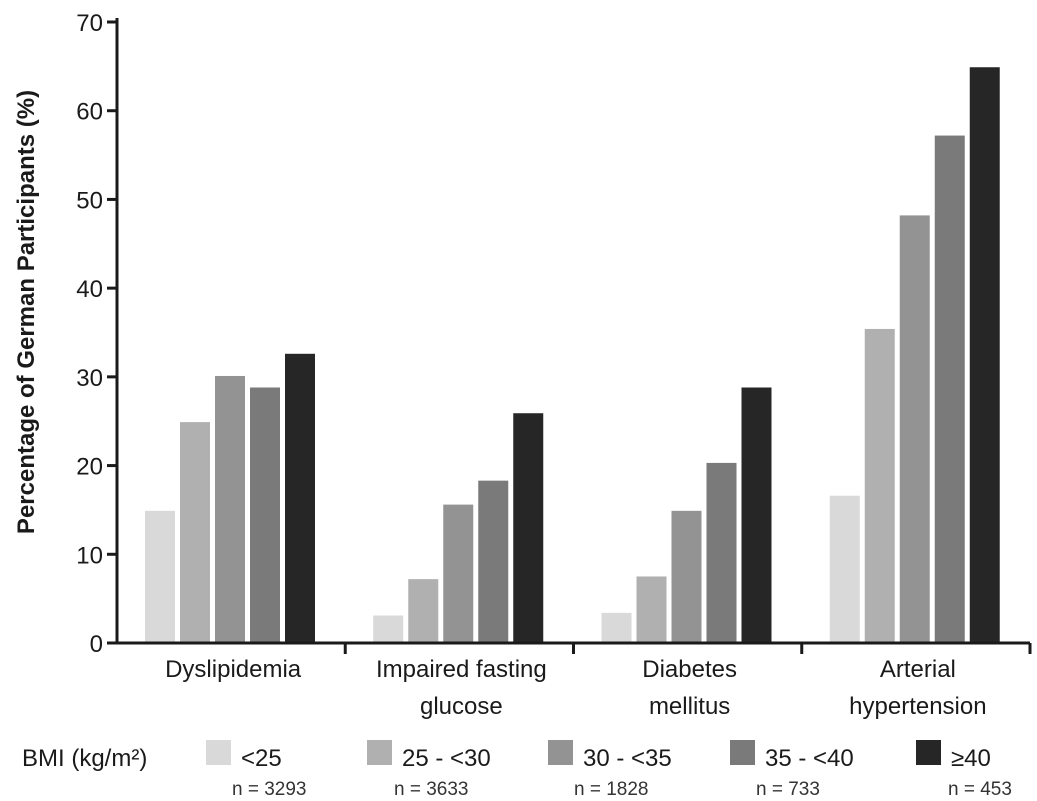 Image resolution: width=1037 pixels, height=801 pixels. What do you see at coordinates (918, 669) in the screenshot?
I see `category-label-4-line-1: Arterial` at bounding box center [918, 669].